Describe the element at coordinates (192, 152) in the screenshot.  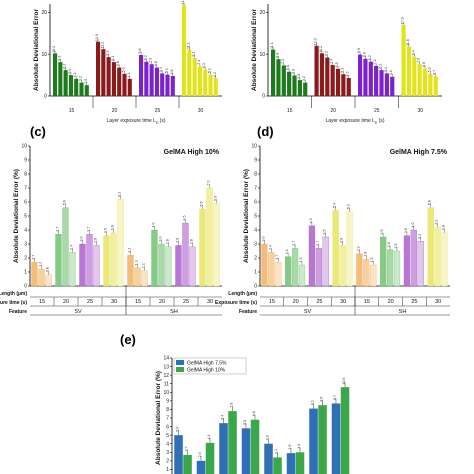
I see `panel-title: GelMA High 10%` at that location.